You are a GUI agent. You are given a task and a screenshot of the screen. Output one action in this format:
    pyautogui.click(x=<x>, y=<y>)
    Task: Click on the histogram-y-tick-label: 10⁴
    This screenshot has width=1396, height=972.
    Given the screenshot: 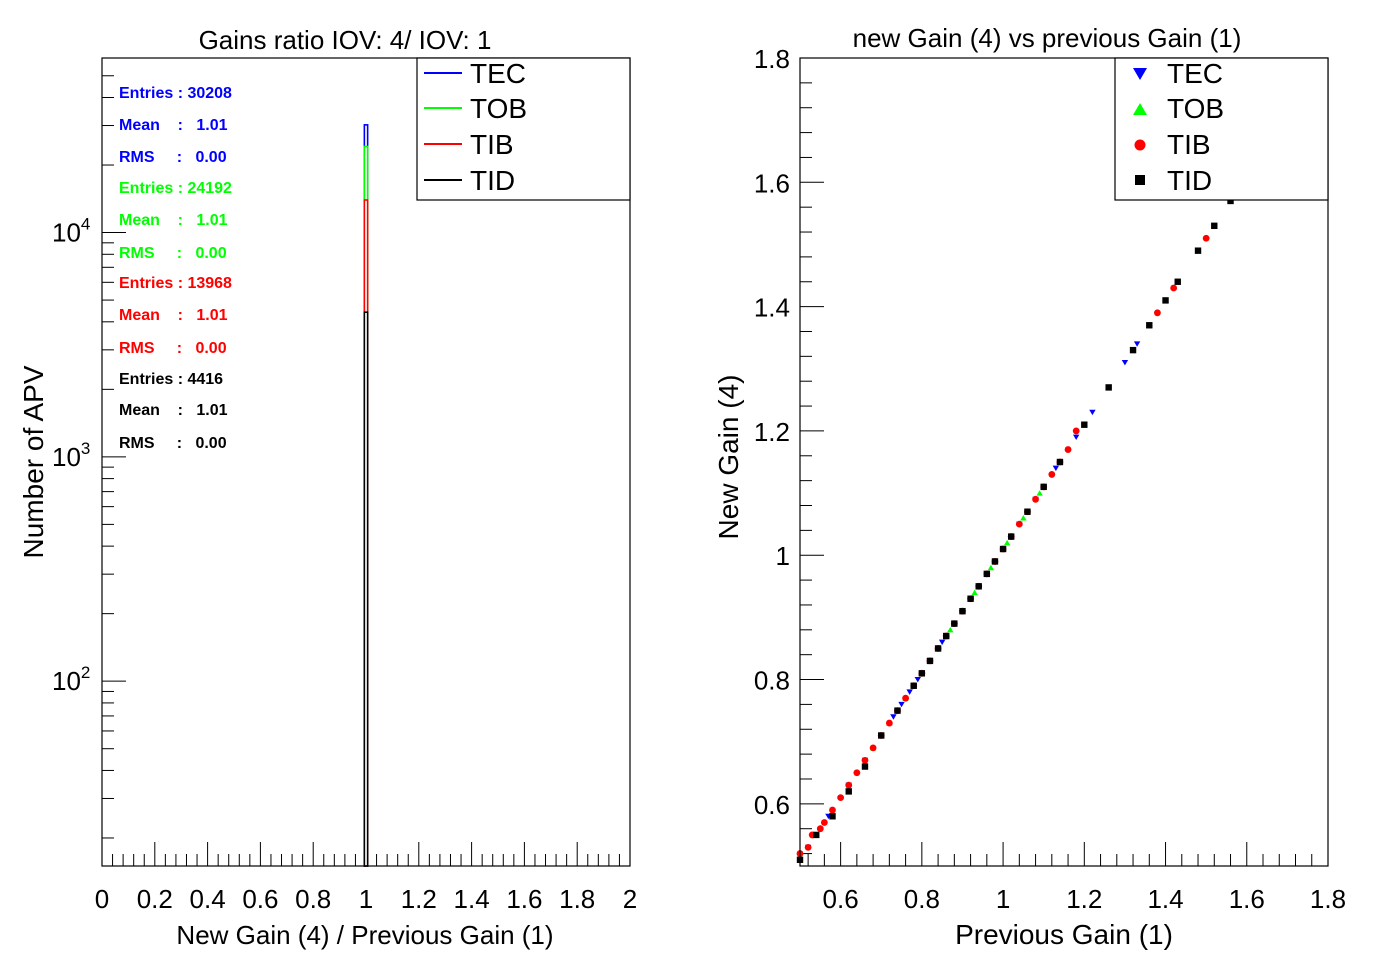 What is the action you would take?
    pyautogui.click(x=71, y=231)
    